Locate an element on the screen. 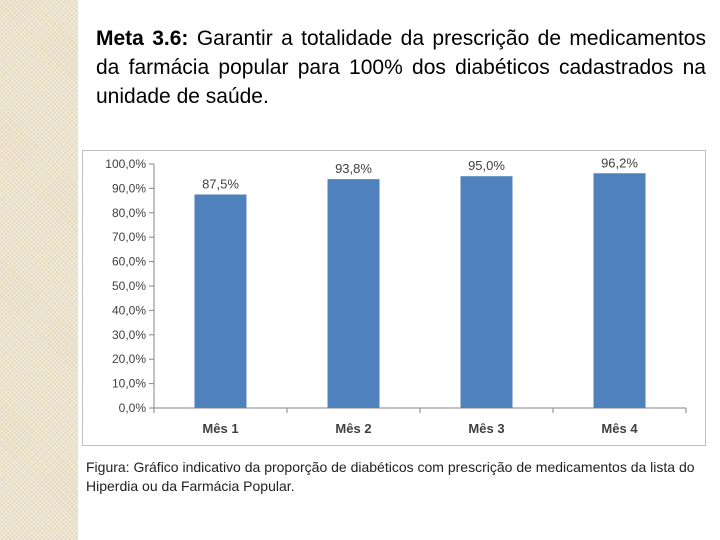  bar-value-label: 96,2% is located at coordinates (619, 162).